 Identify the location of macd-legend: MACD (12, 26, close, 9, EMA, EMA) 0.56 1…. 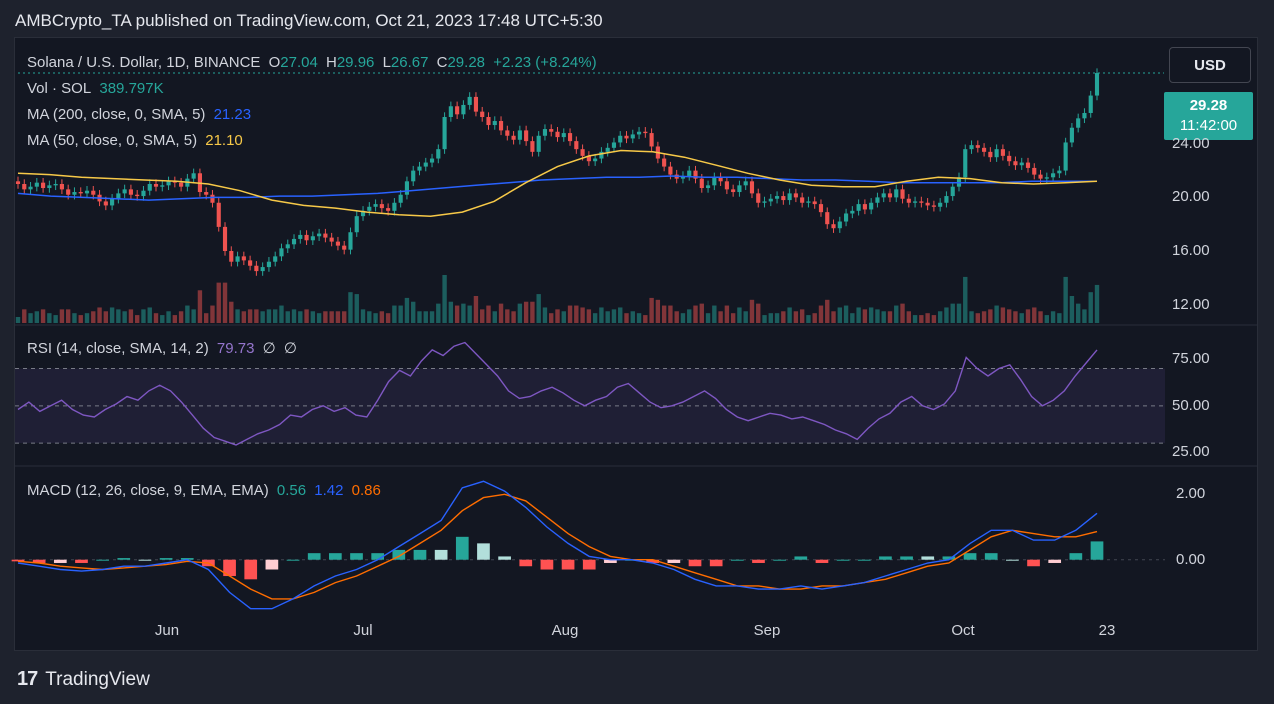
(206, 490).